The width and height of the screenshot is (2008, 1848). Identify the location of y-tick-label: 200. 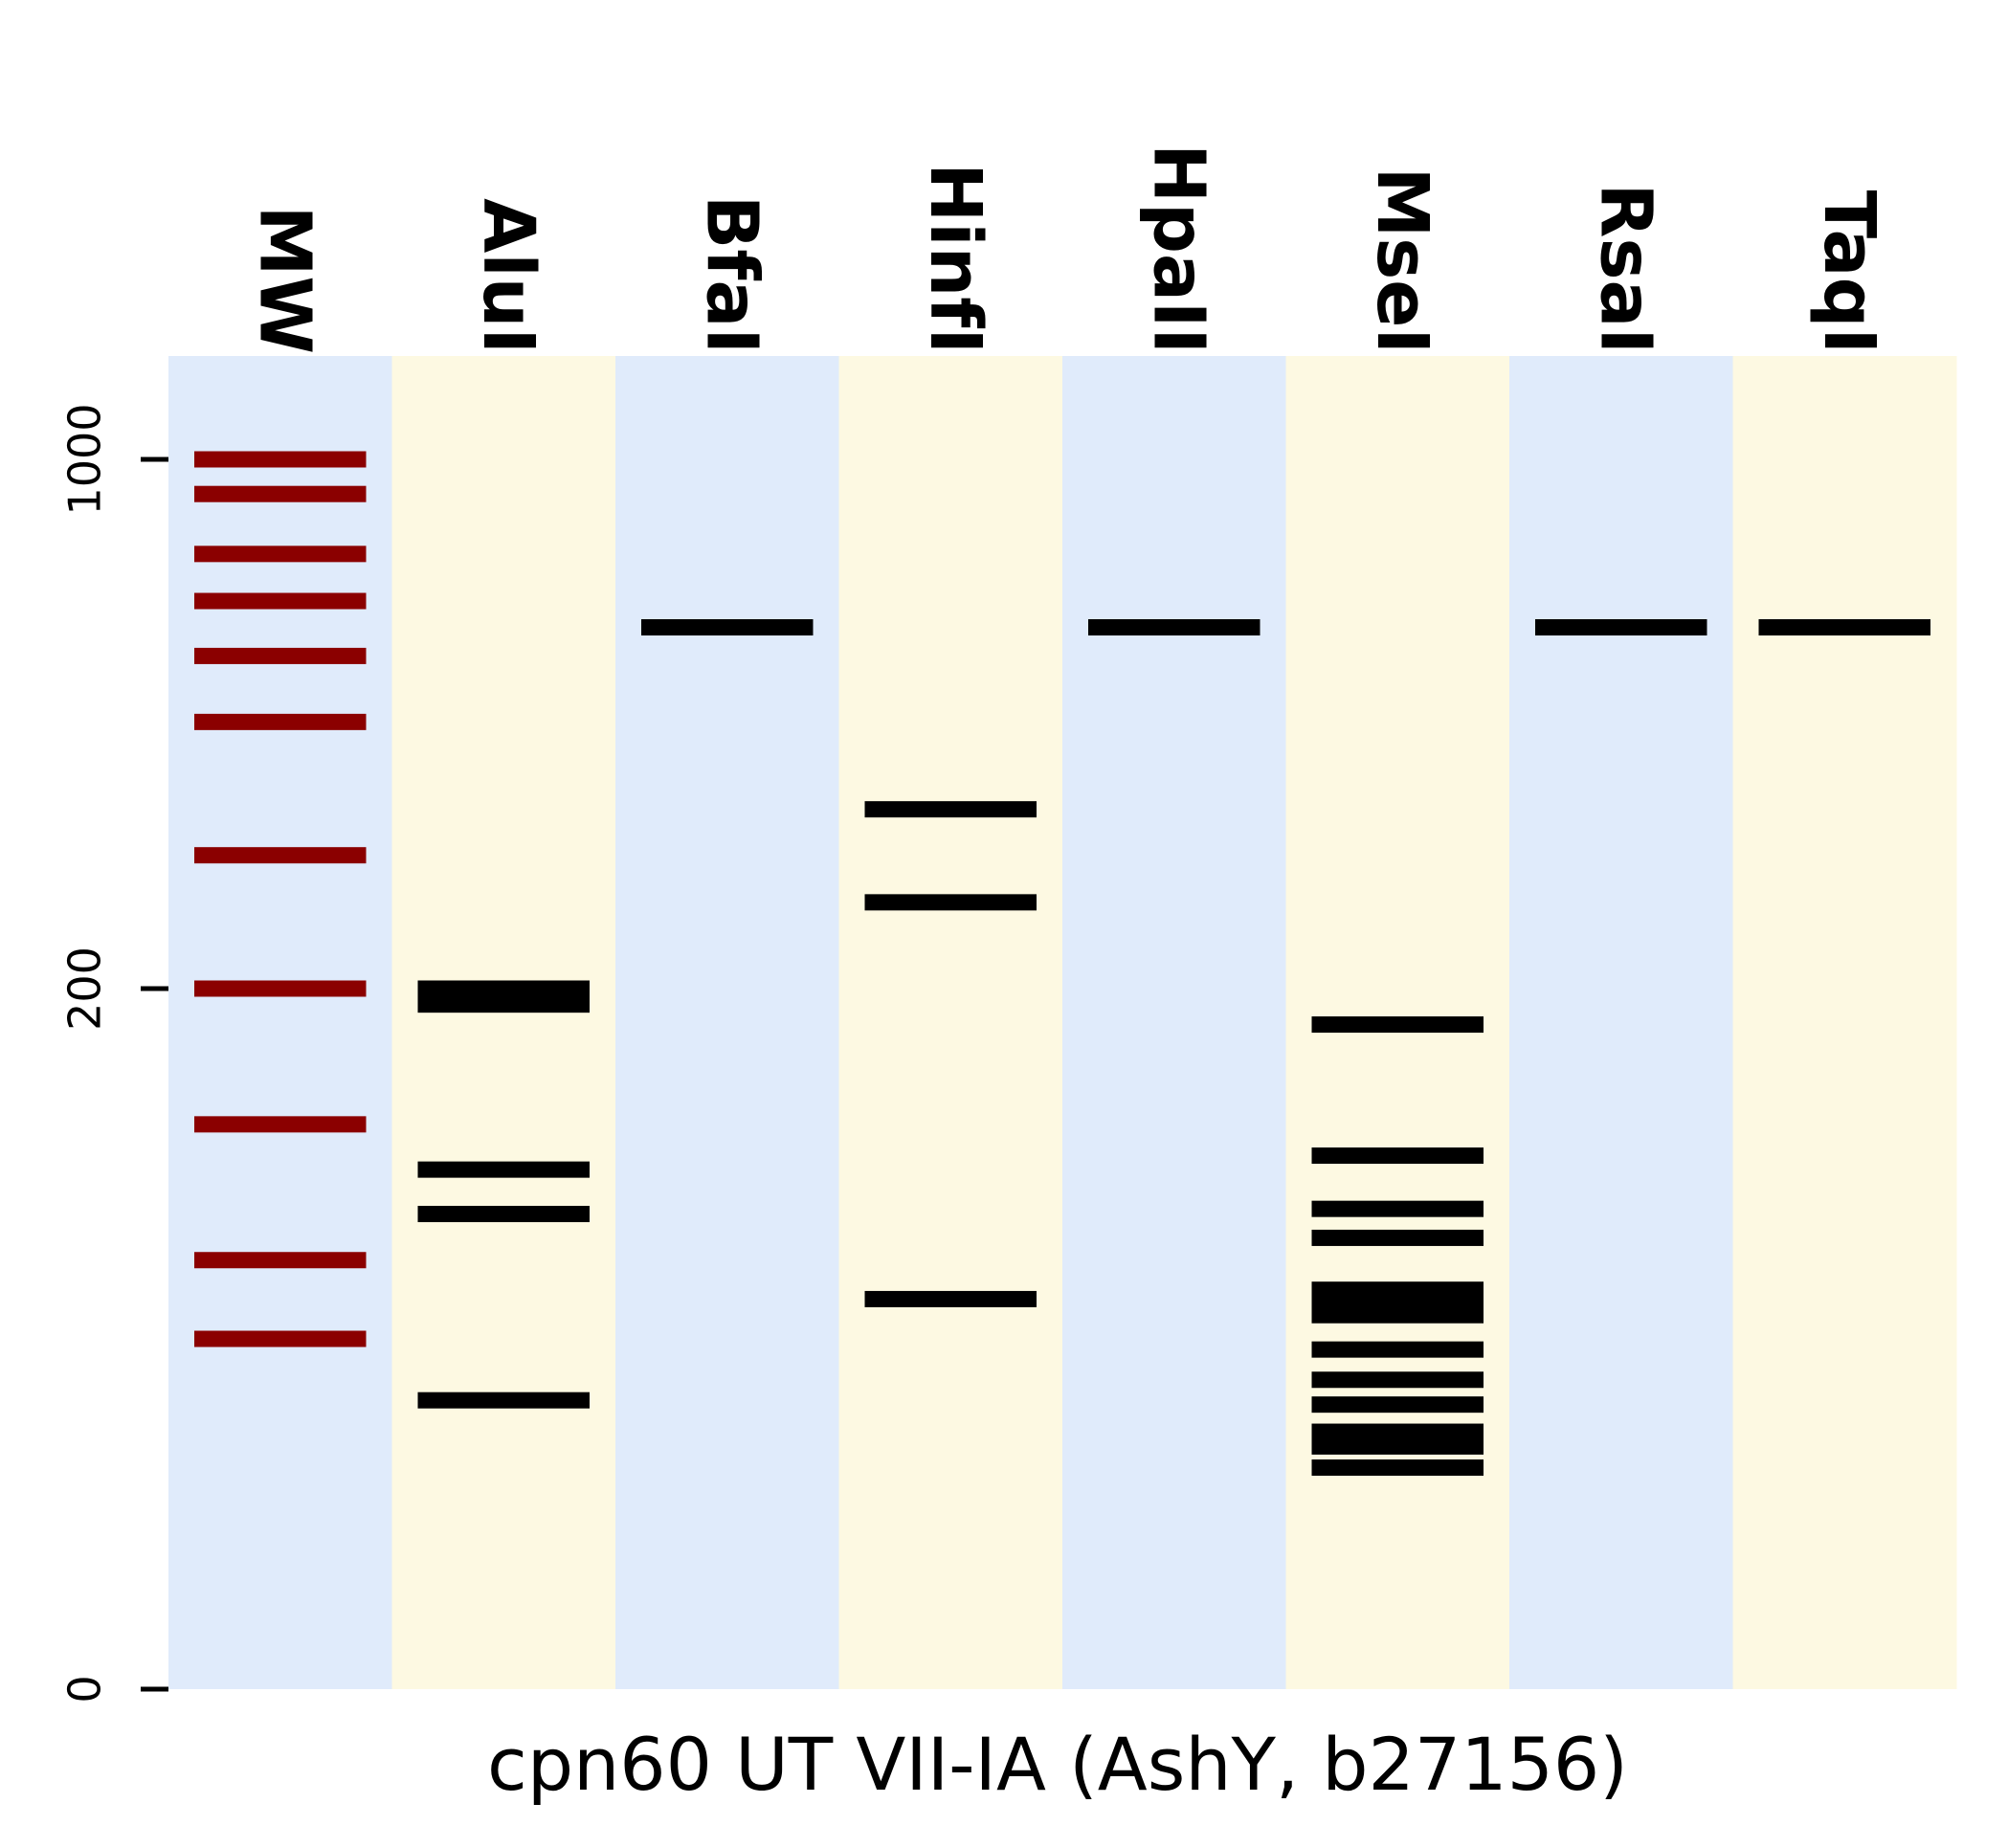
(85, 989).